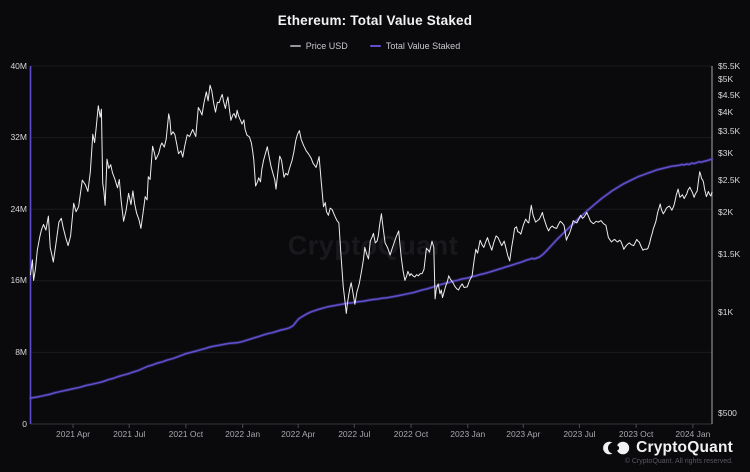 This screenshot has height=472, width=750. I want to click on price-series-swatch, so click(295, 46).